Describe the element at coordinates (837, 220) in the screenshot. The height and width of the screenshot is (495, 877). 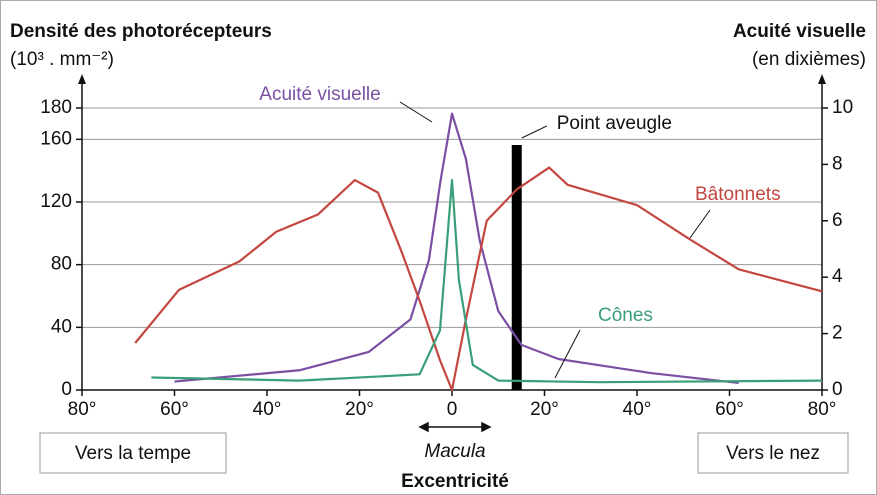
I see `y2-tick-label: 6` at that location.